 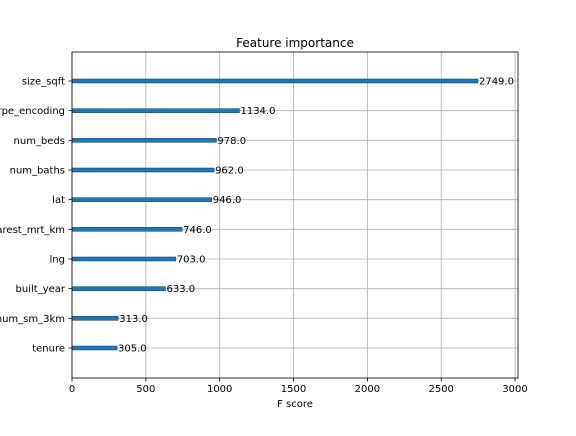 I want to click on y-tick-label: num_baths, so click(x=37, y=171).